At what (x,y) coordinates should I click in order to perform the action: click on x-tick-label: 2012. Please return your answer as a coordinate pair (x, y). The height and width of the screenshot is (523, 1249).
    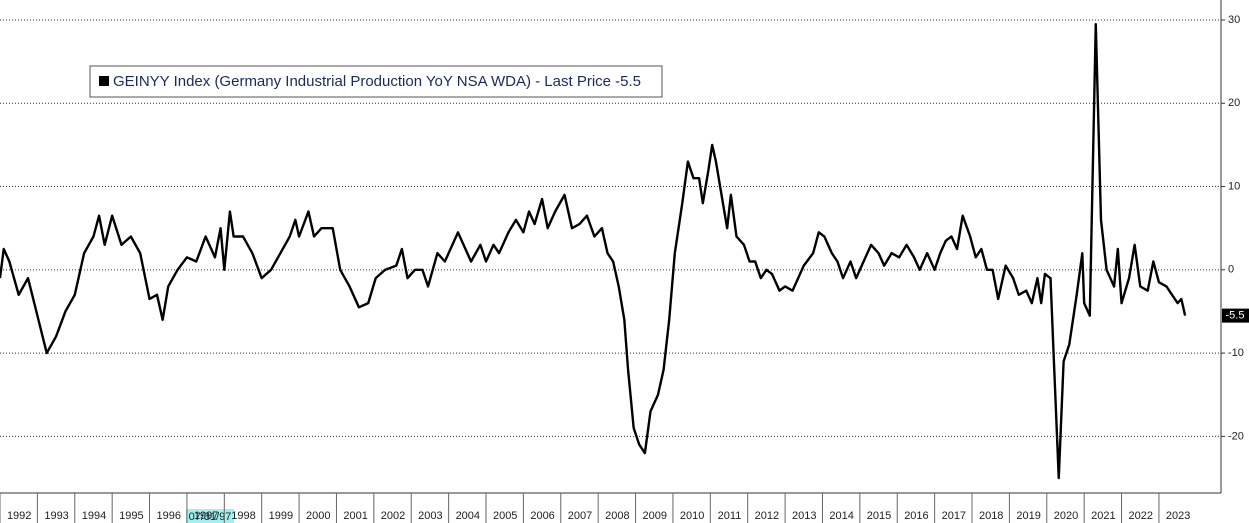
    Looking at the image, I should click on (767, 516).